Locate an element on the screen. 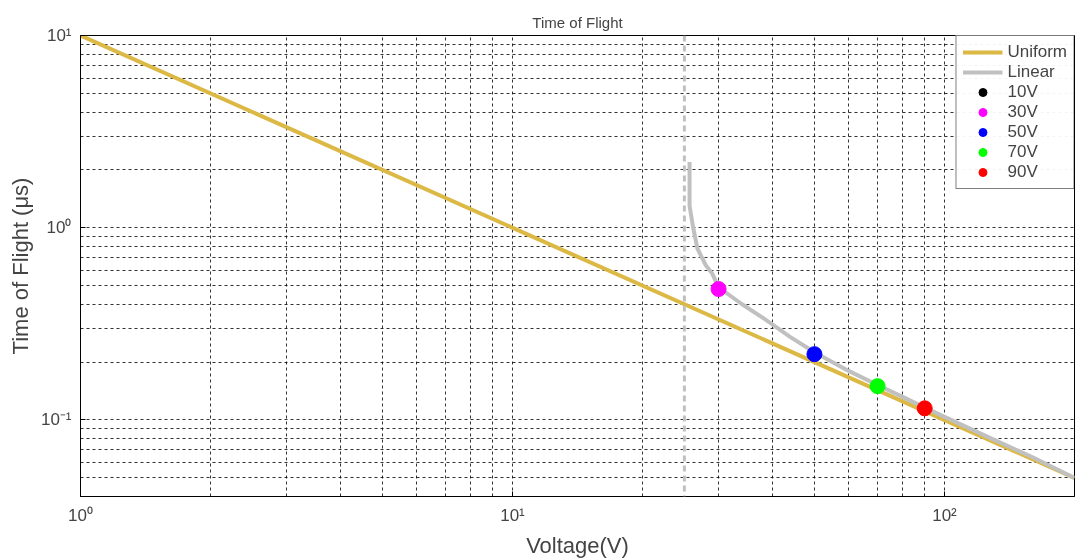 Image resolution: width=1078 pixels, height=560 pixels. y-tick-label: 10¹ is located at coordinates (59, 35).